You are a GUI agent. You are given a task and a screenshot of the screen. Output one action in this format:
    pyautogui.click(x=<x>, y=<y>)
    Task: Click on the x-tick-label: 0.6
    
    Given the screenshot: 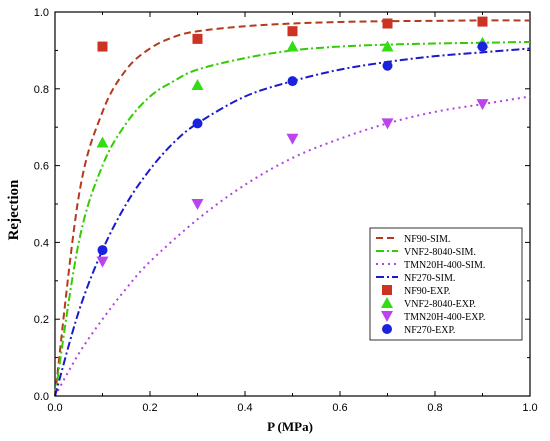 What is the action you would take?
    pyautogui.click(x=339, y=408)
    